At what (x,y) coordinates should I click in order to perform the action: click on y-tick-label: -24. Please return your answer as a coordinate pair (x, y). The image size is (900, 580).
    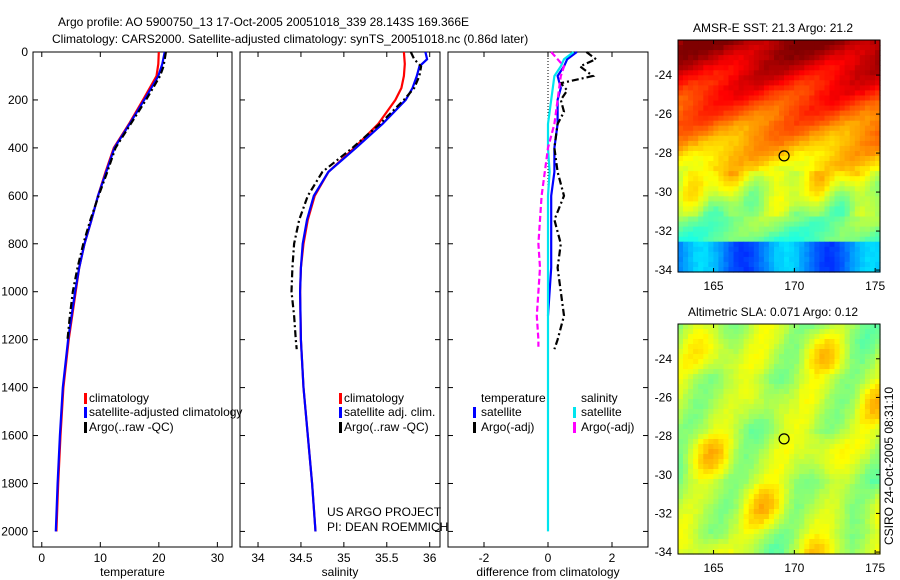
    Looking at the image, I should click on (664, 75).